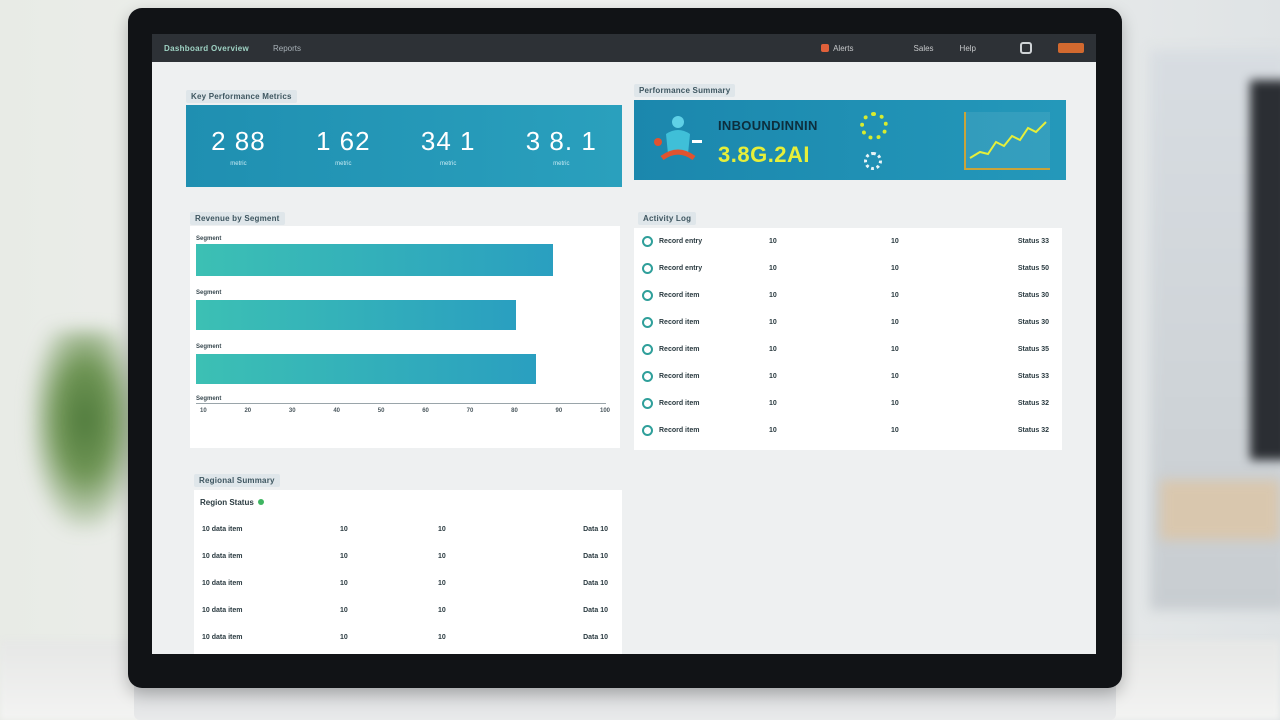 This screenshot has height=720, width=1280. I want to click on table-row: Record entry 10 10 Status 50, so click(848, 268).